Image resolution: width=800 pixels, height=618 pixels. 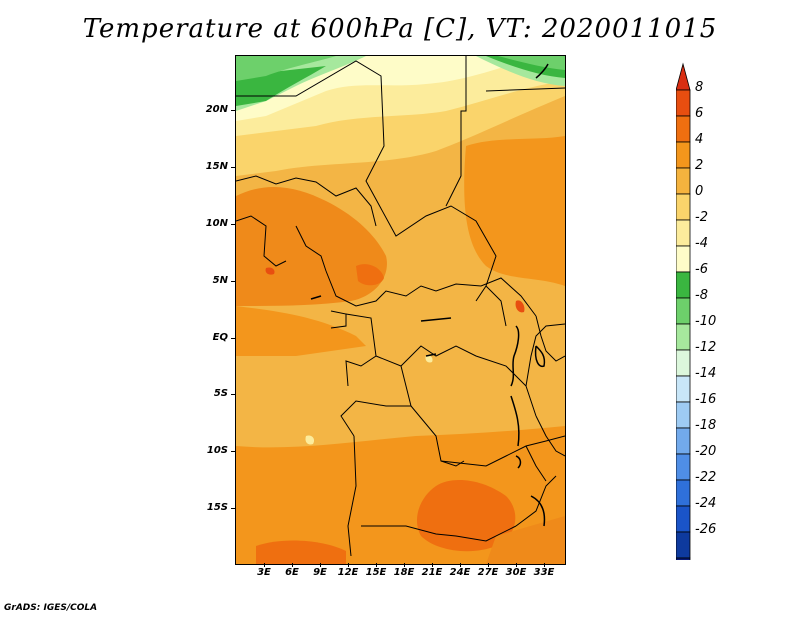 What do you see at coordinates (706, 477) in the screenshot?
I see `colorbar-label: -22` at bounding box center [706, 477].